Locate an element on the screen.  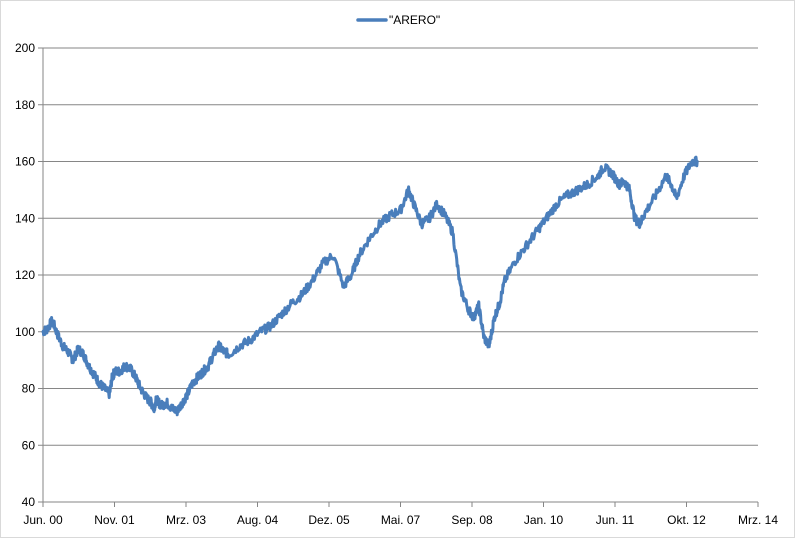
x-tick-label: Jan. 10 is located at coordinates (544, 520).